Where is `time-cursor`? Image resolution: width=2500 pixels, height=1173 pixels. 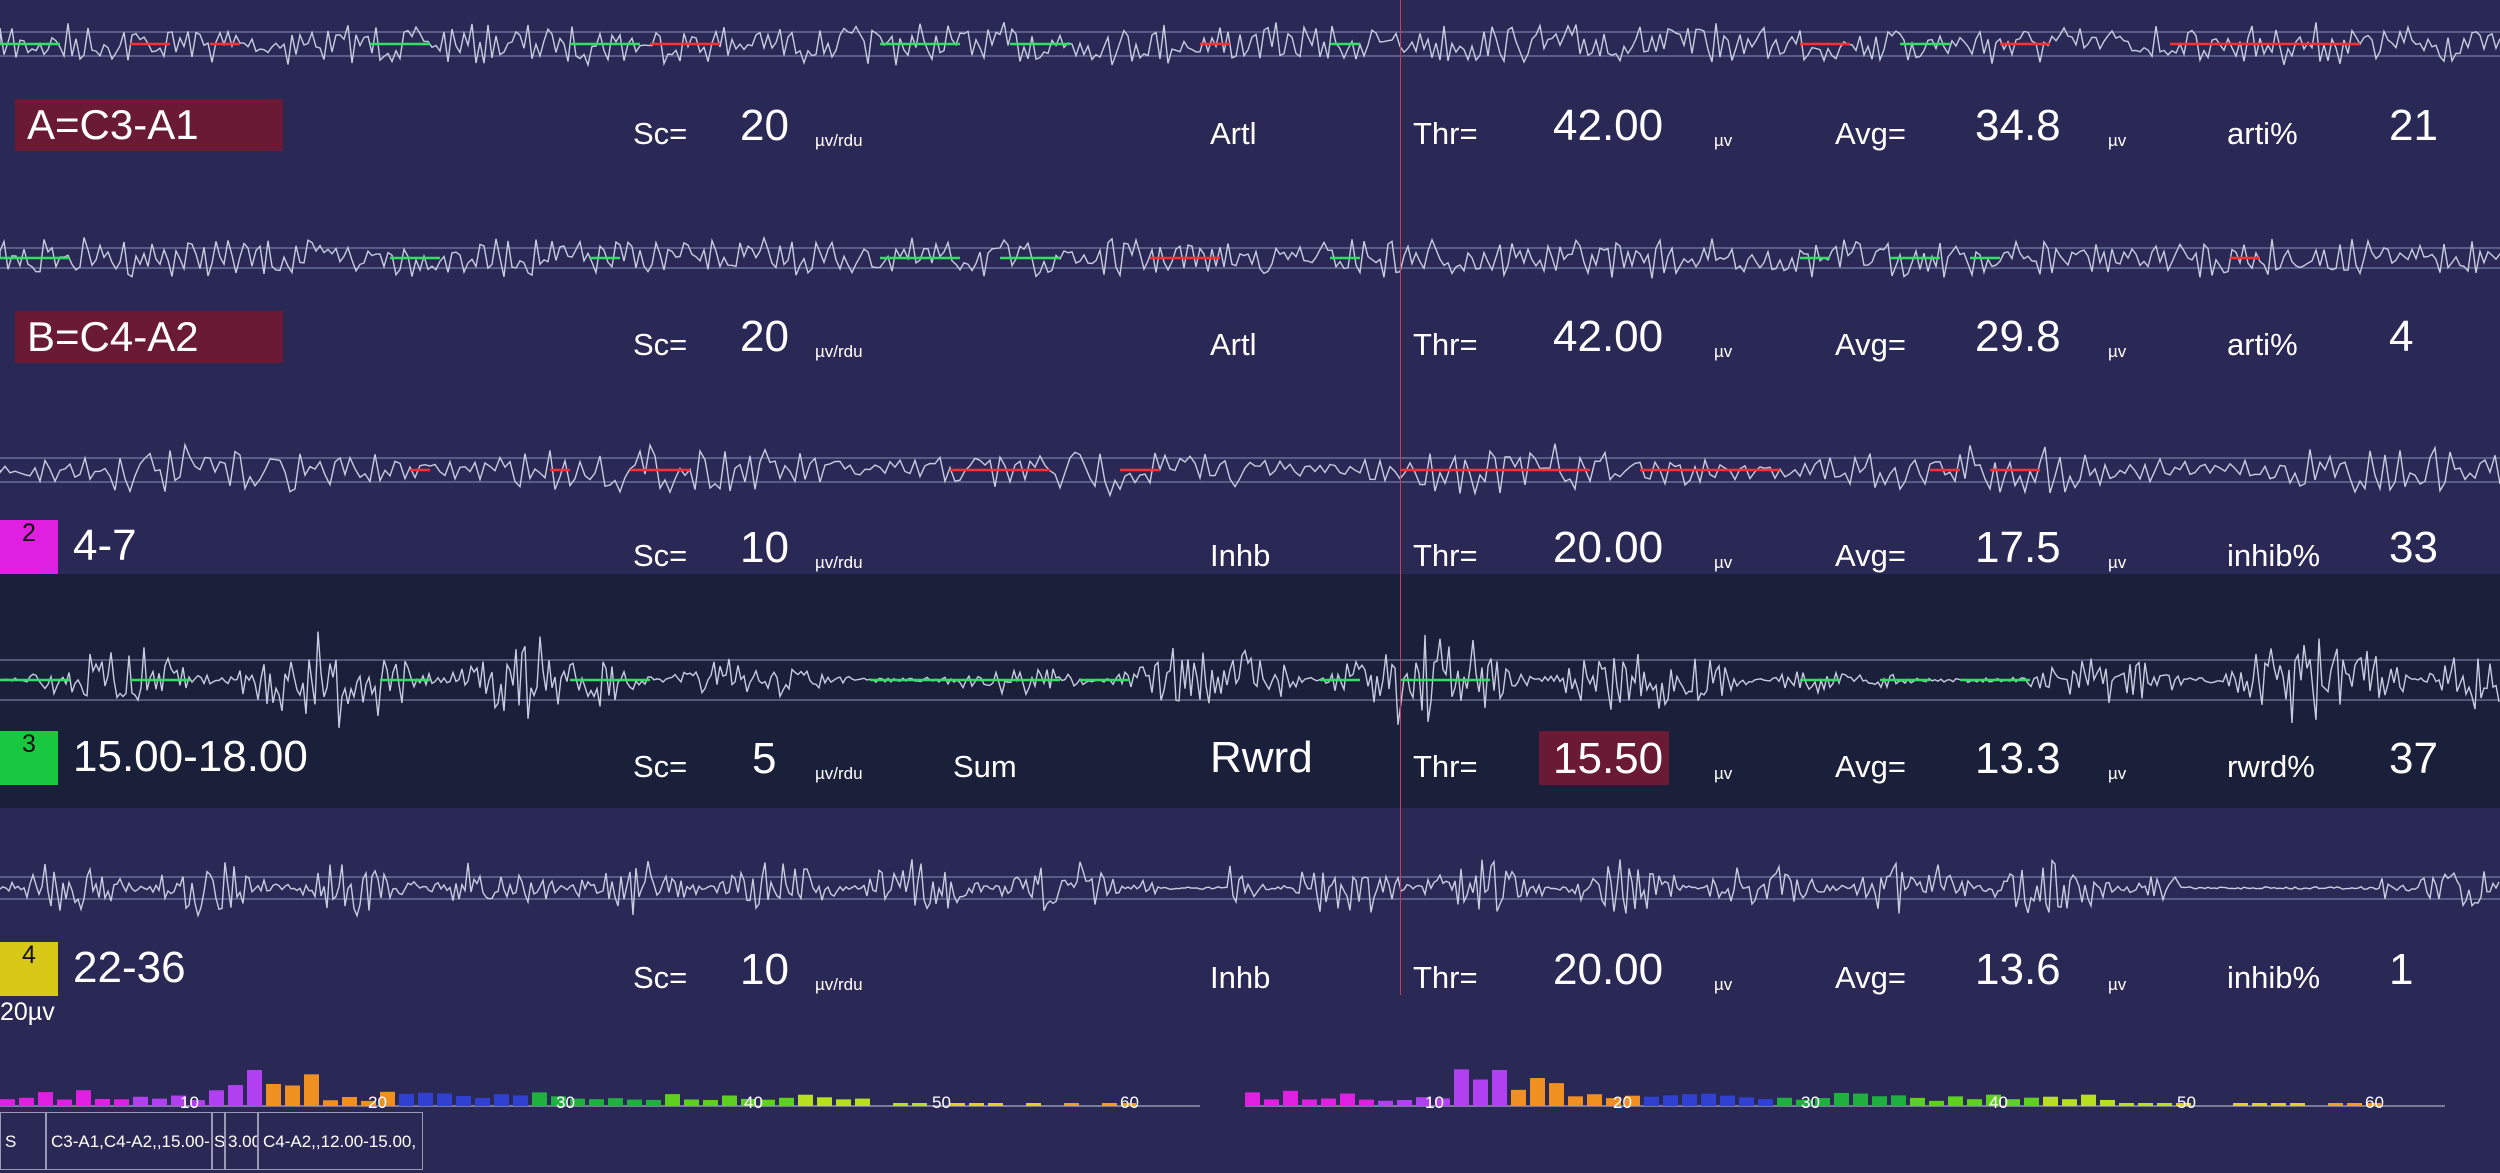 time-cursor is located at coordinates (1400, 497).